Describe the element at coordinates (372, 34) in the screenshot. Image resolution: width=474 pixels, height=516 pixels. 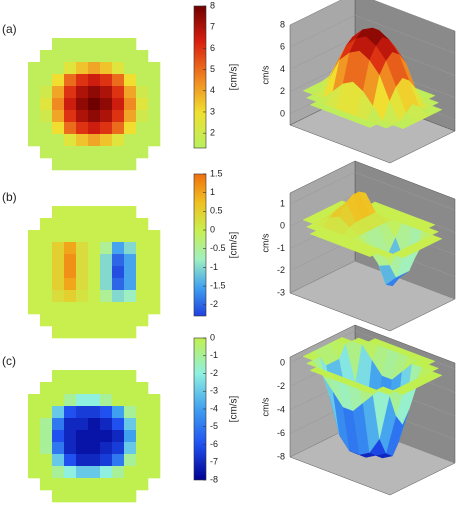
I see `grid-line` at that location.